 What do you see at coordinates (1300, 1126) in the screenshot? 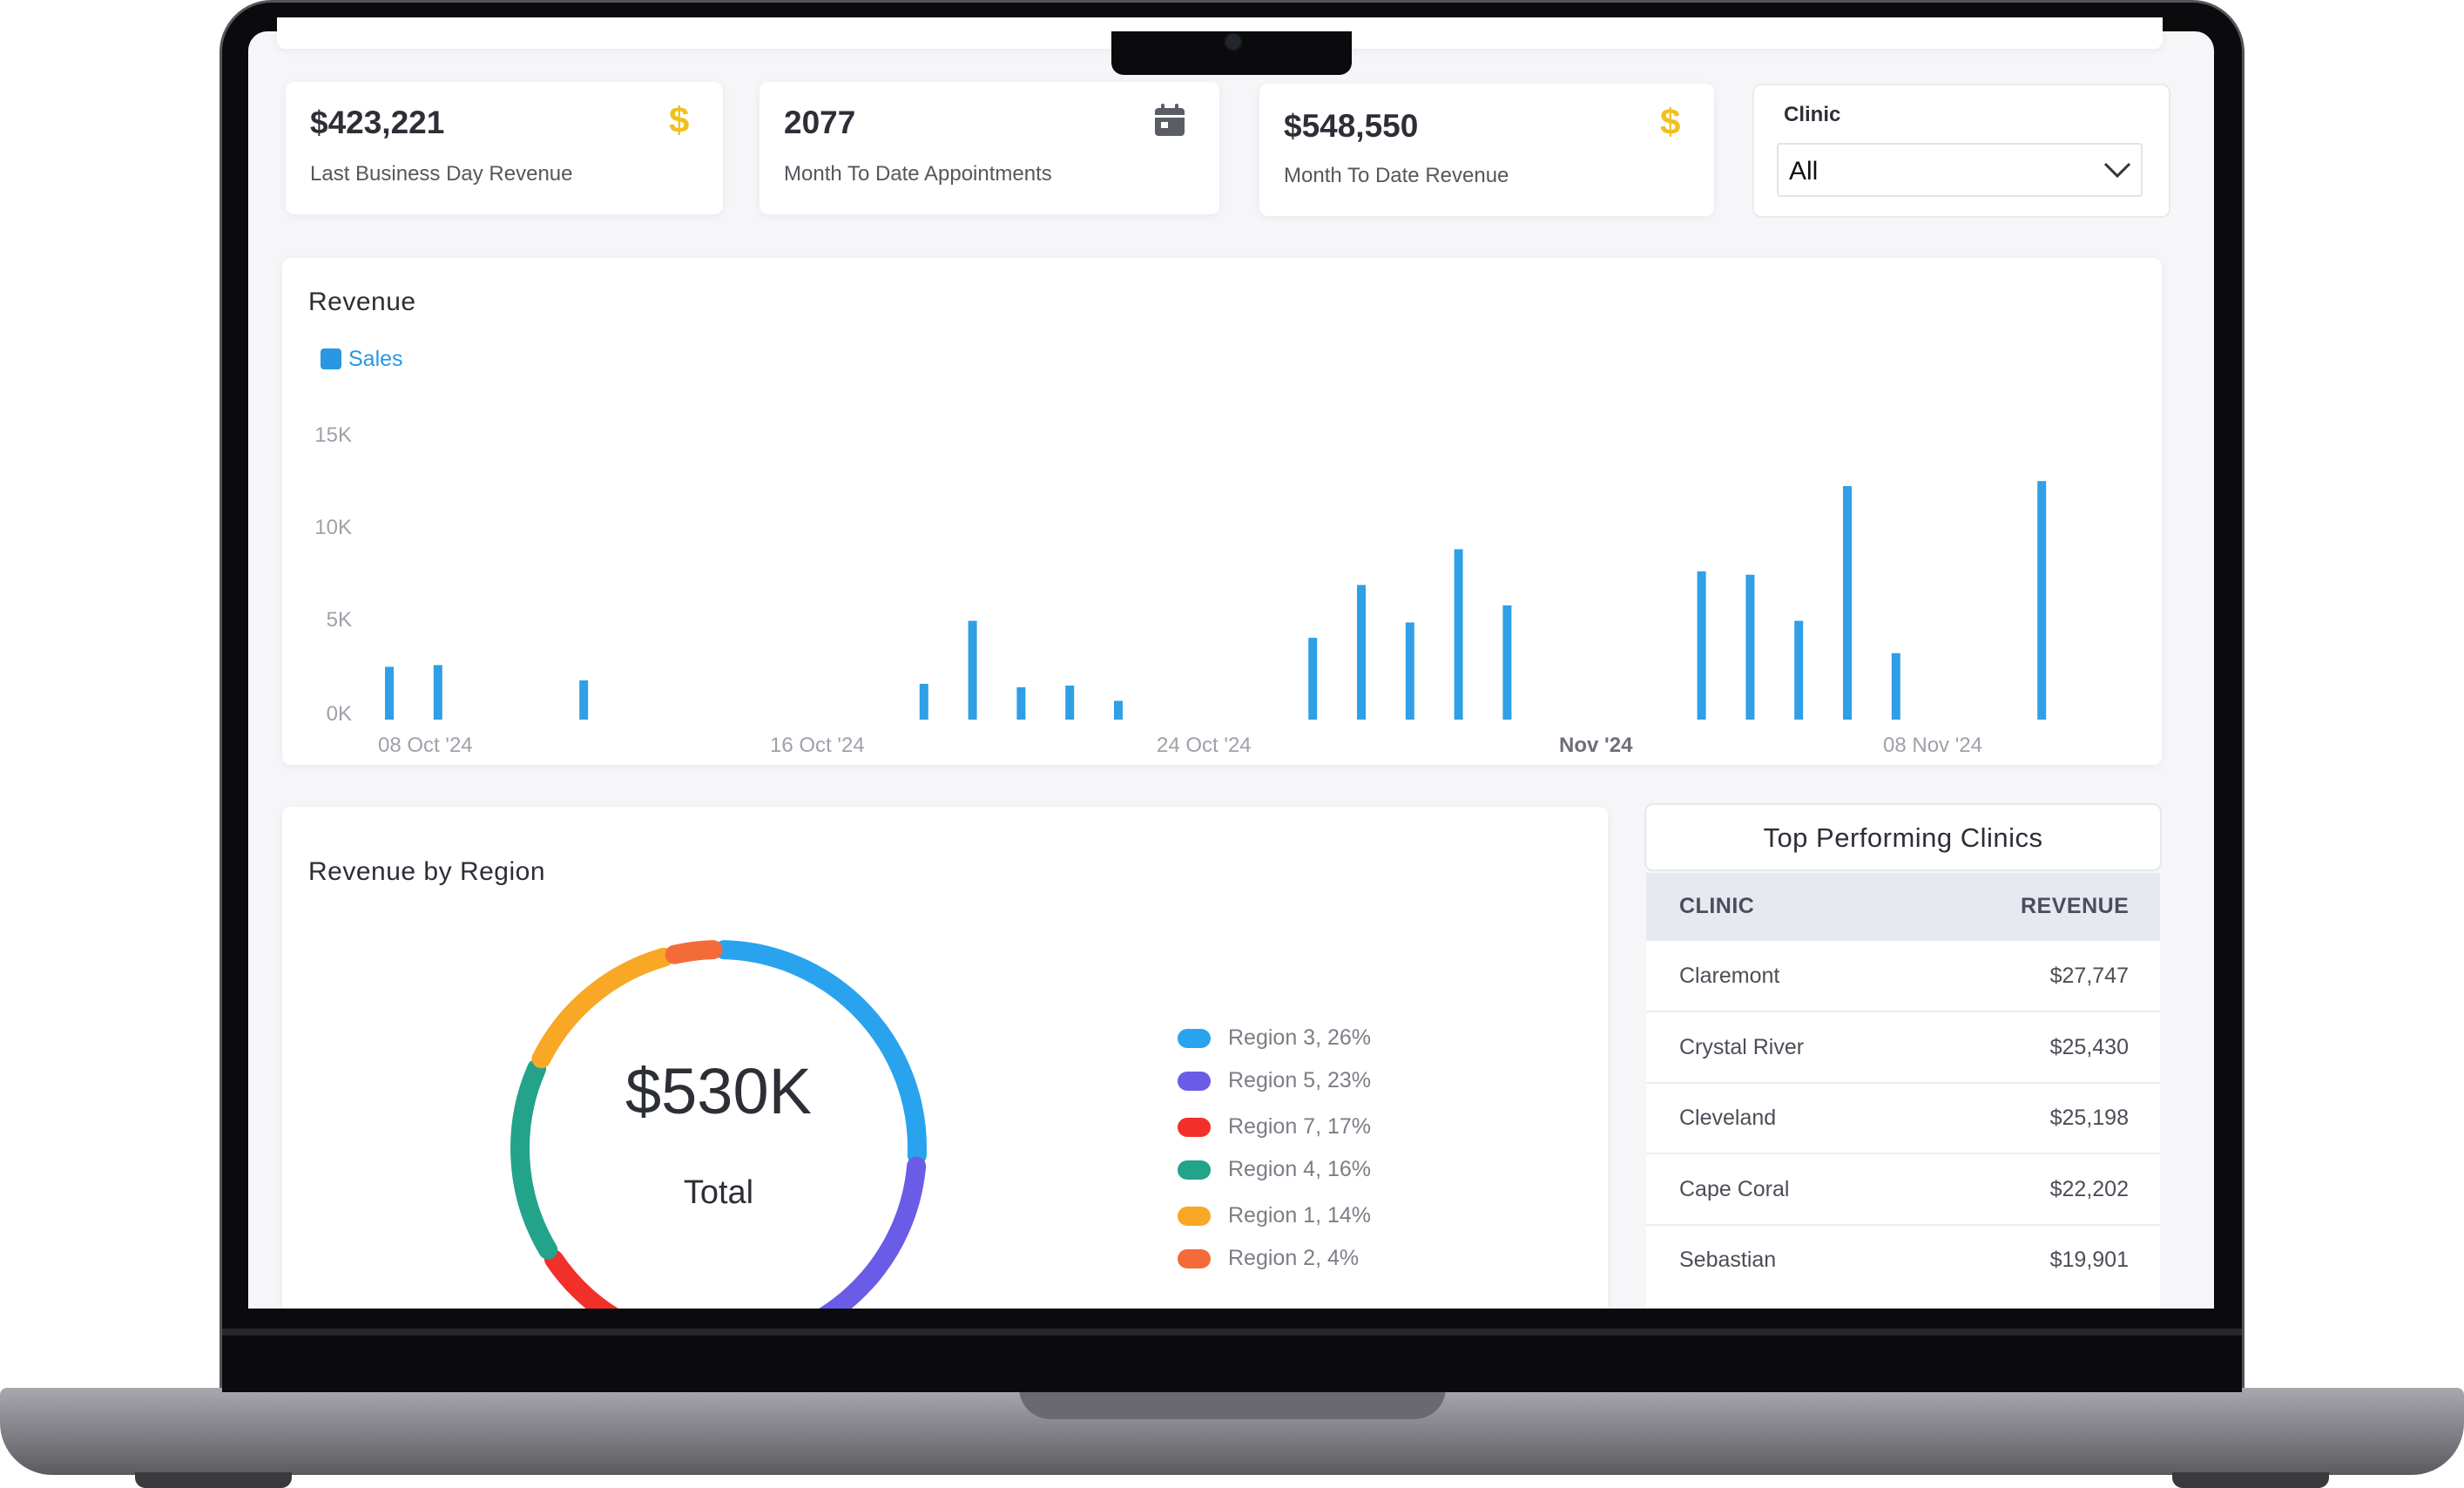
I see `legend-label: Region 7, 17%` at bounding box center [1300, 1126].